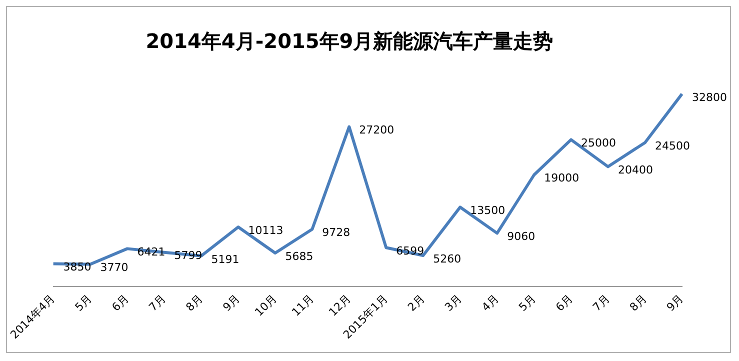  Describe the element at coordinates (225, 259) in the screenshot. I see `data-label: 5191` at that location.